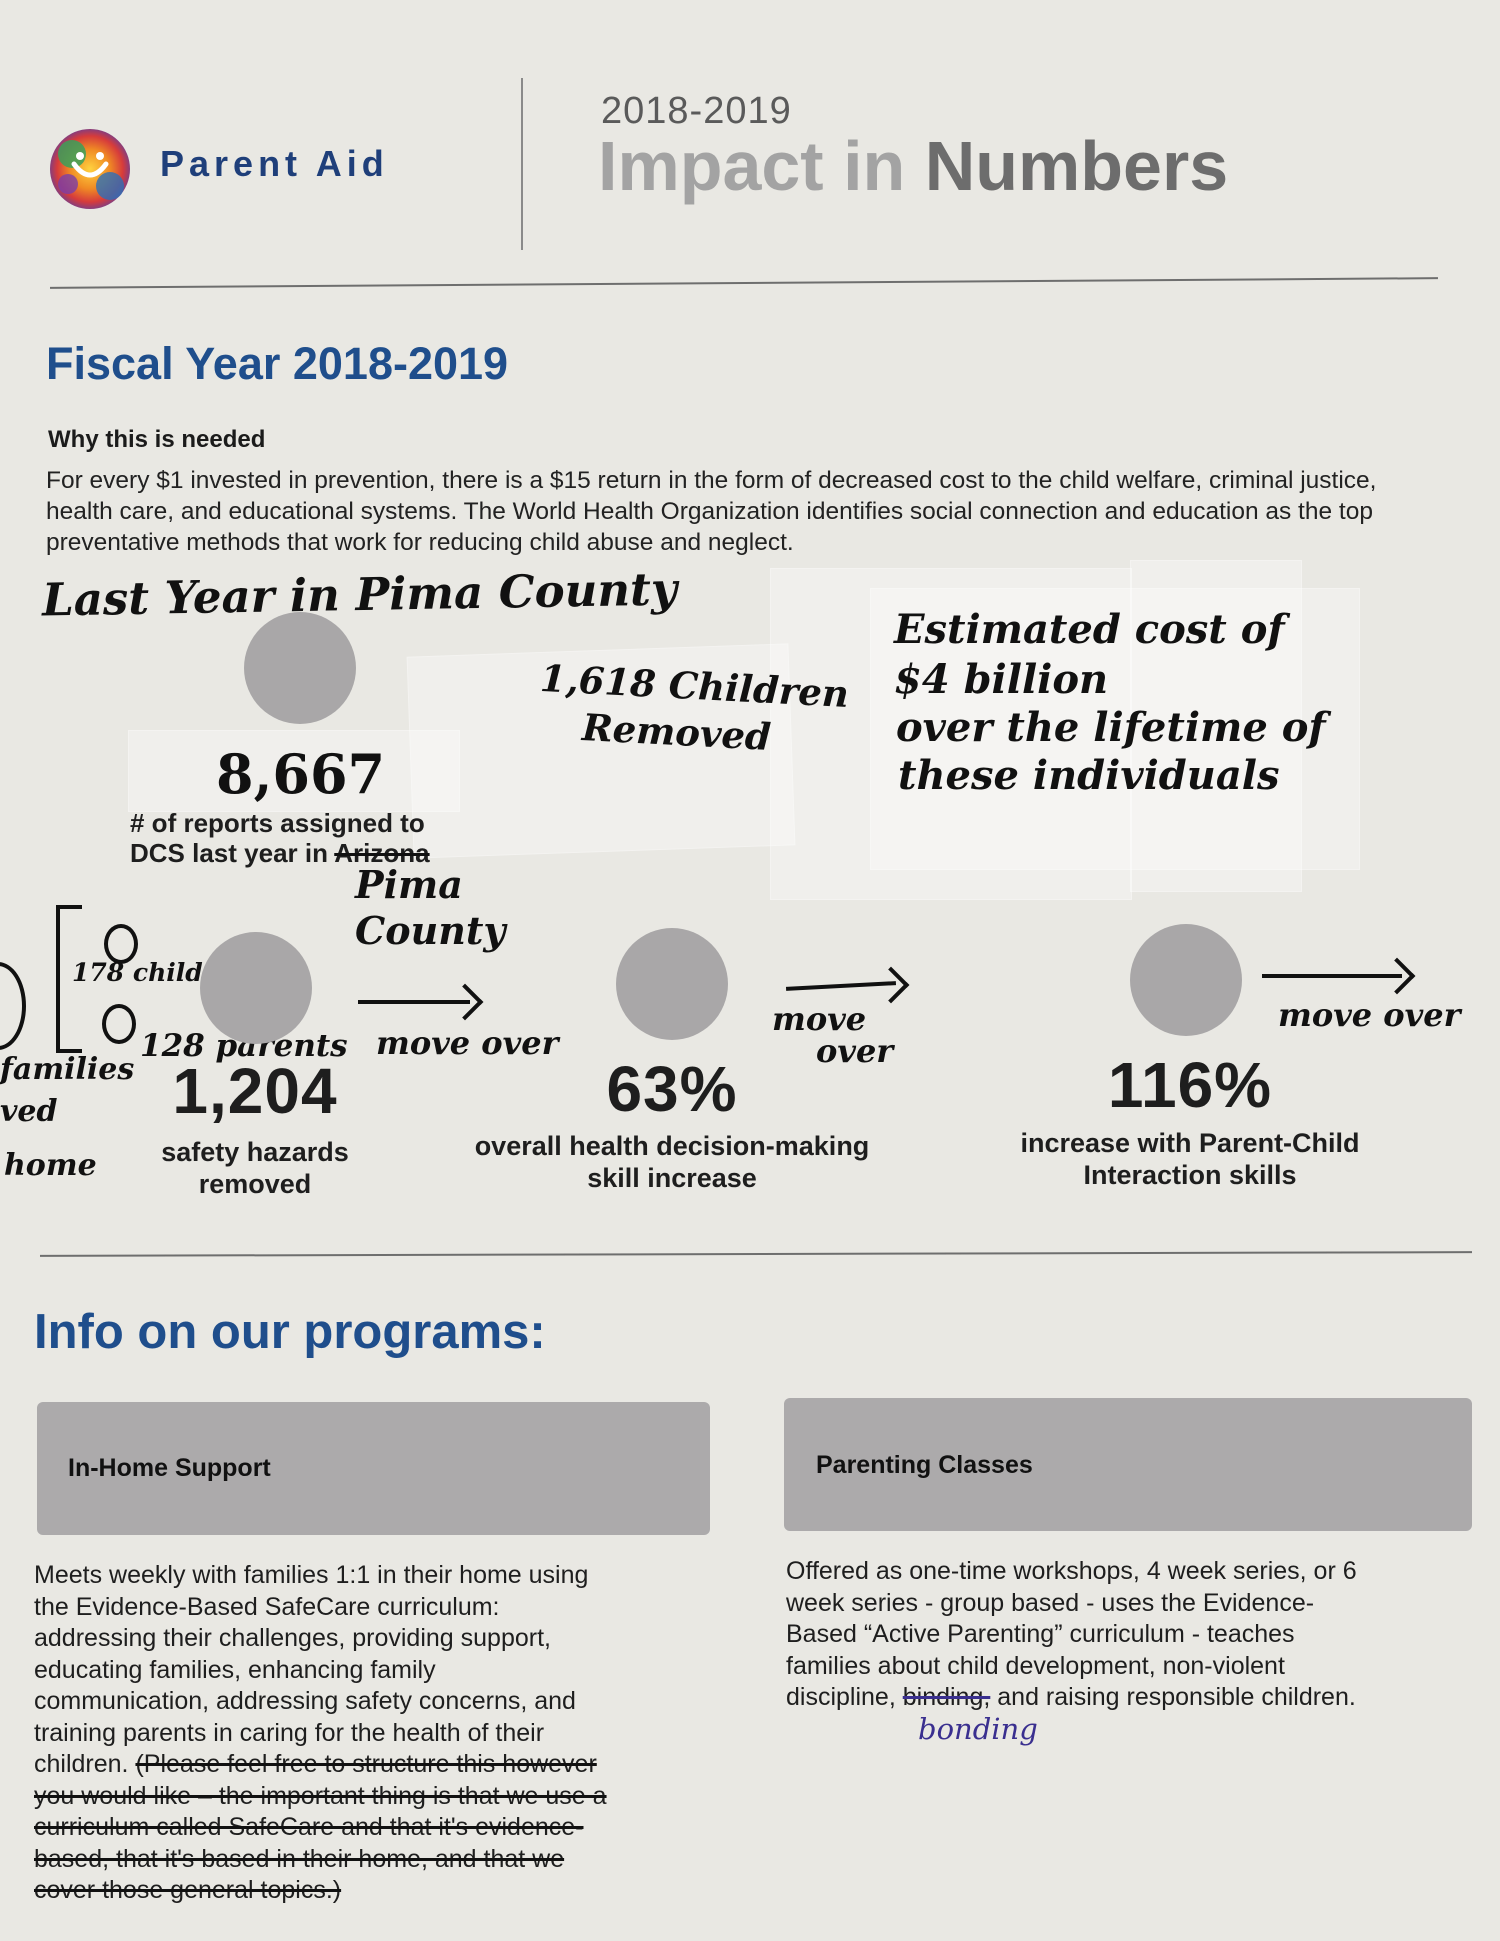 The width and height of the screenshot is (1500, 1941). What do you see at coordinates (1176, 1697) in the screenshot?
I see `classes-raising: and raising responsible children.` at bounding box center [1176, 1697].